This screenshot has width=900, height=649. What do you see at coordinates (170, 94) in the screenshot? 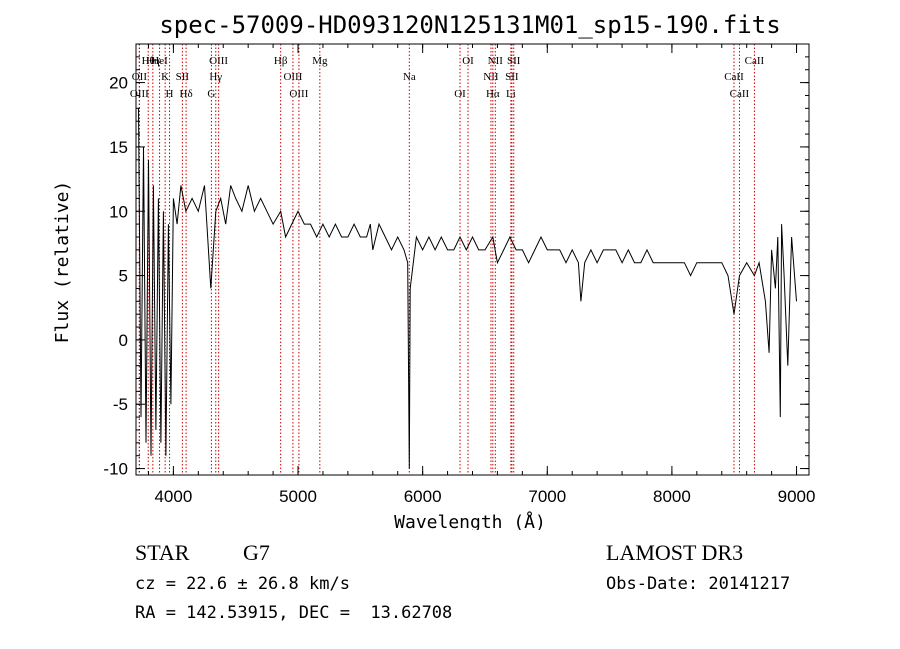
I see `line-marker-label: H` at bounding box center [170, 94].